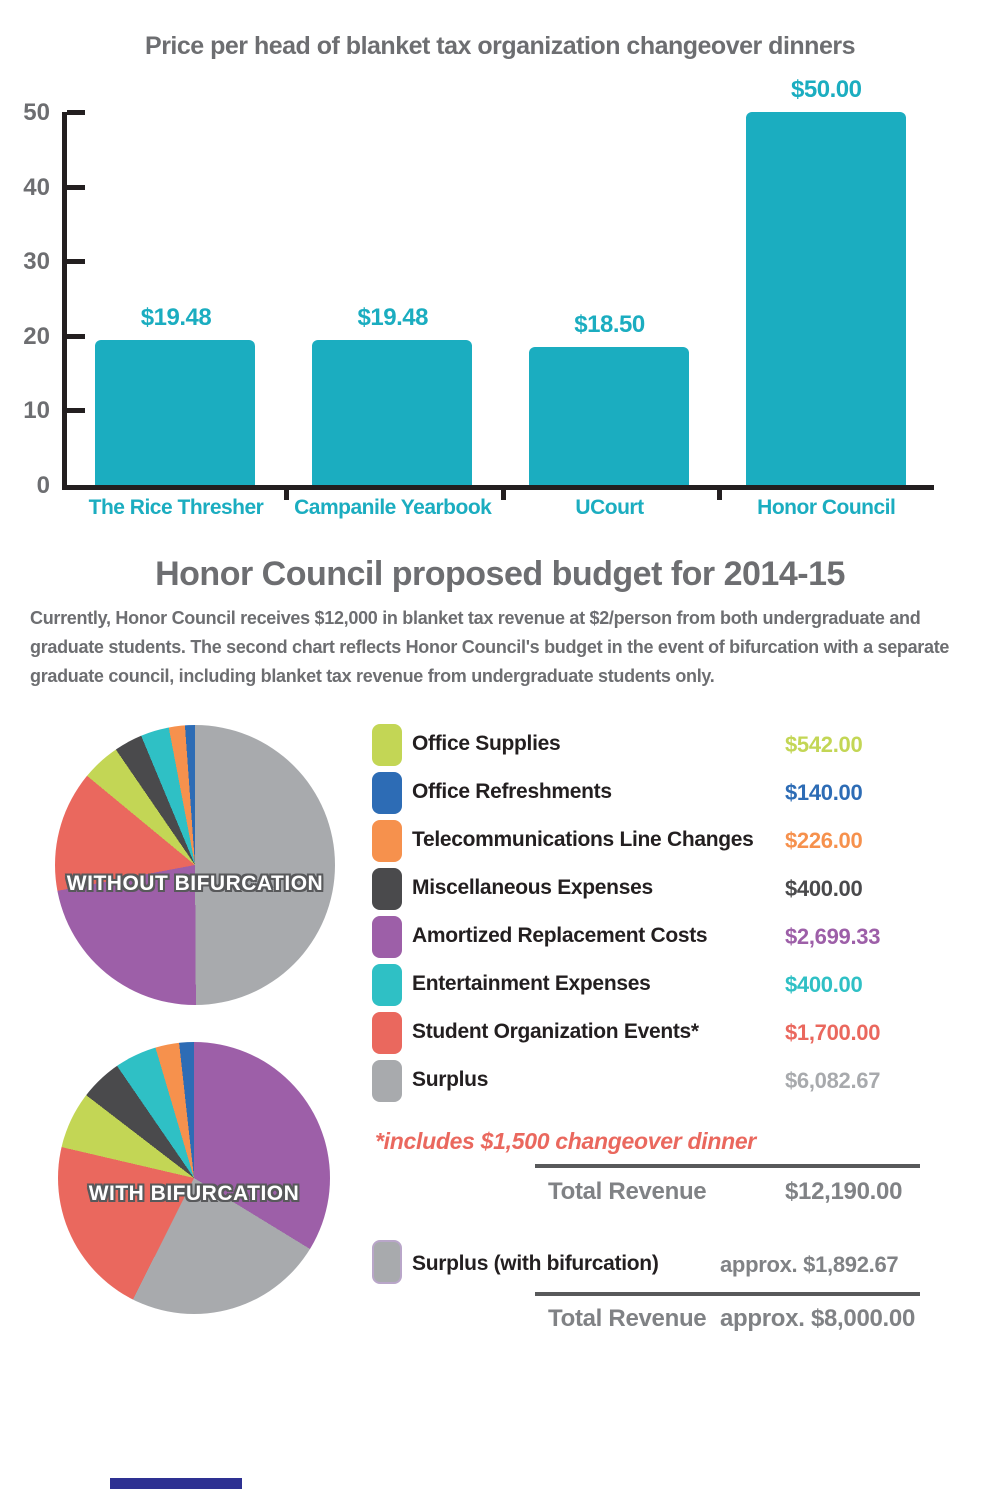  What do you see at coordinates (43, 485) in the screenshot?
I see `y-axis-tick-label: 0` at bounding box center [43, 485].